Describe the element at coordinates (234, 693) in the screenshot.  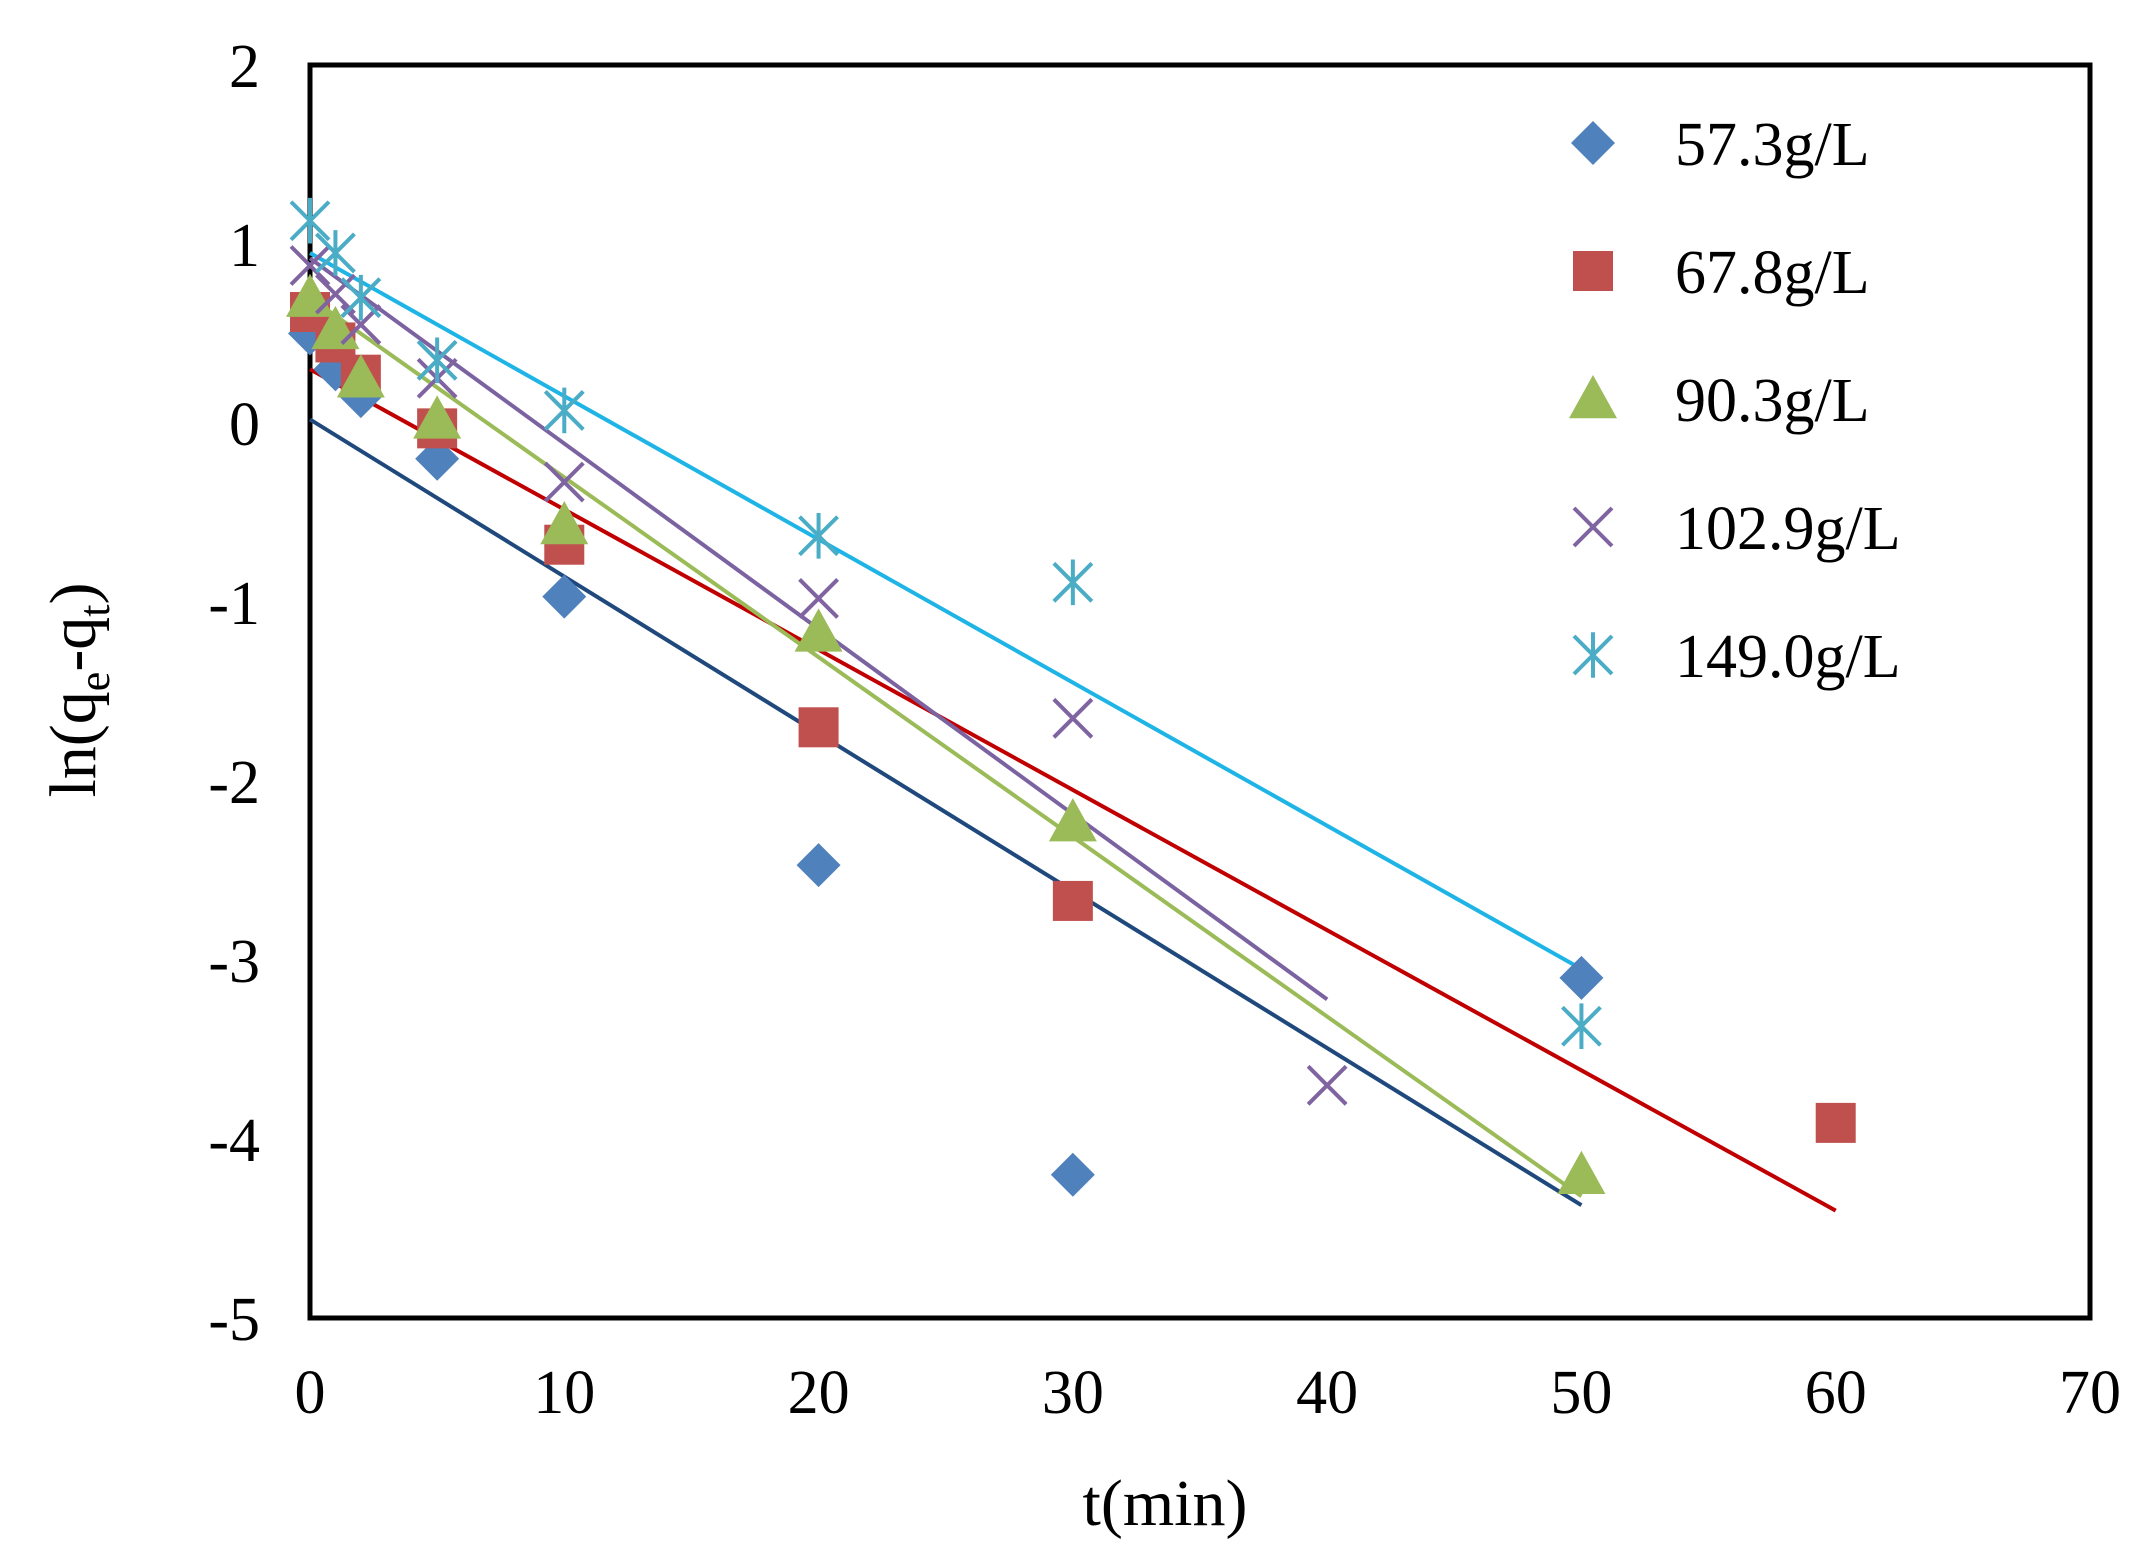
I see `y-axis-ticks: 2 1 0 -1 -2 -3 -4 -5` at that location.